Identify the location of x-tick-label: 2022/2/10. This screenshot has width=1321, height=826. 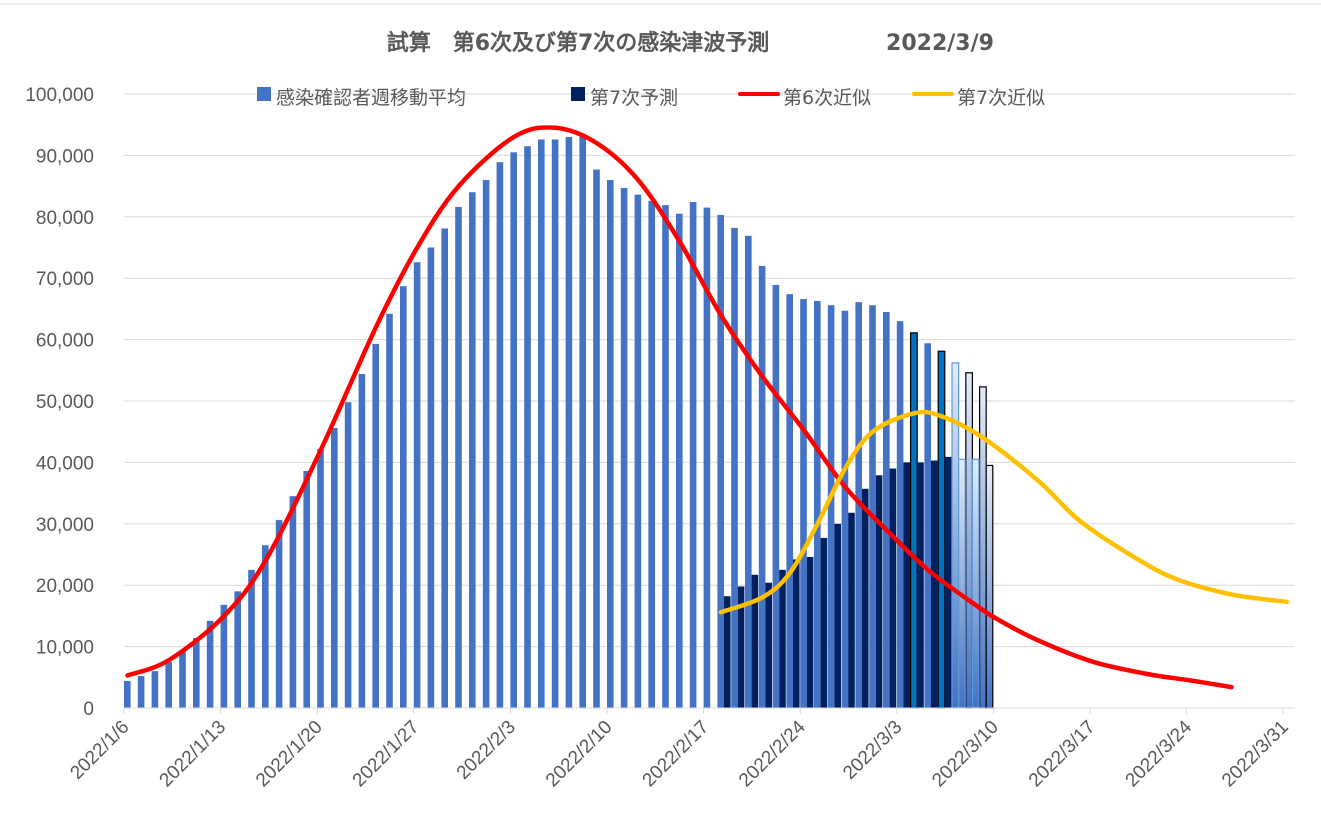
(579, 754).